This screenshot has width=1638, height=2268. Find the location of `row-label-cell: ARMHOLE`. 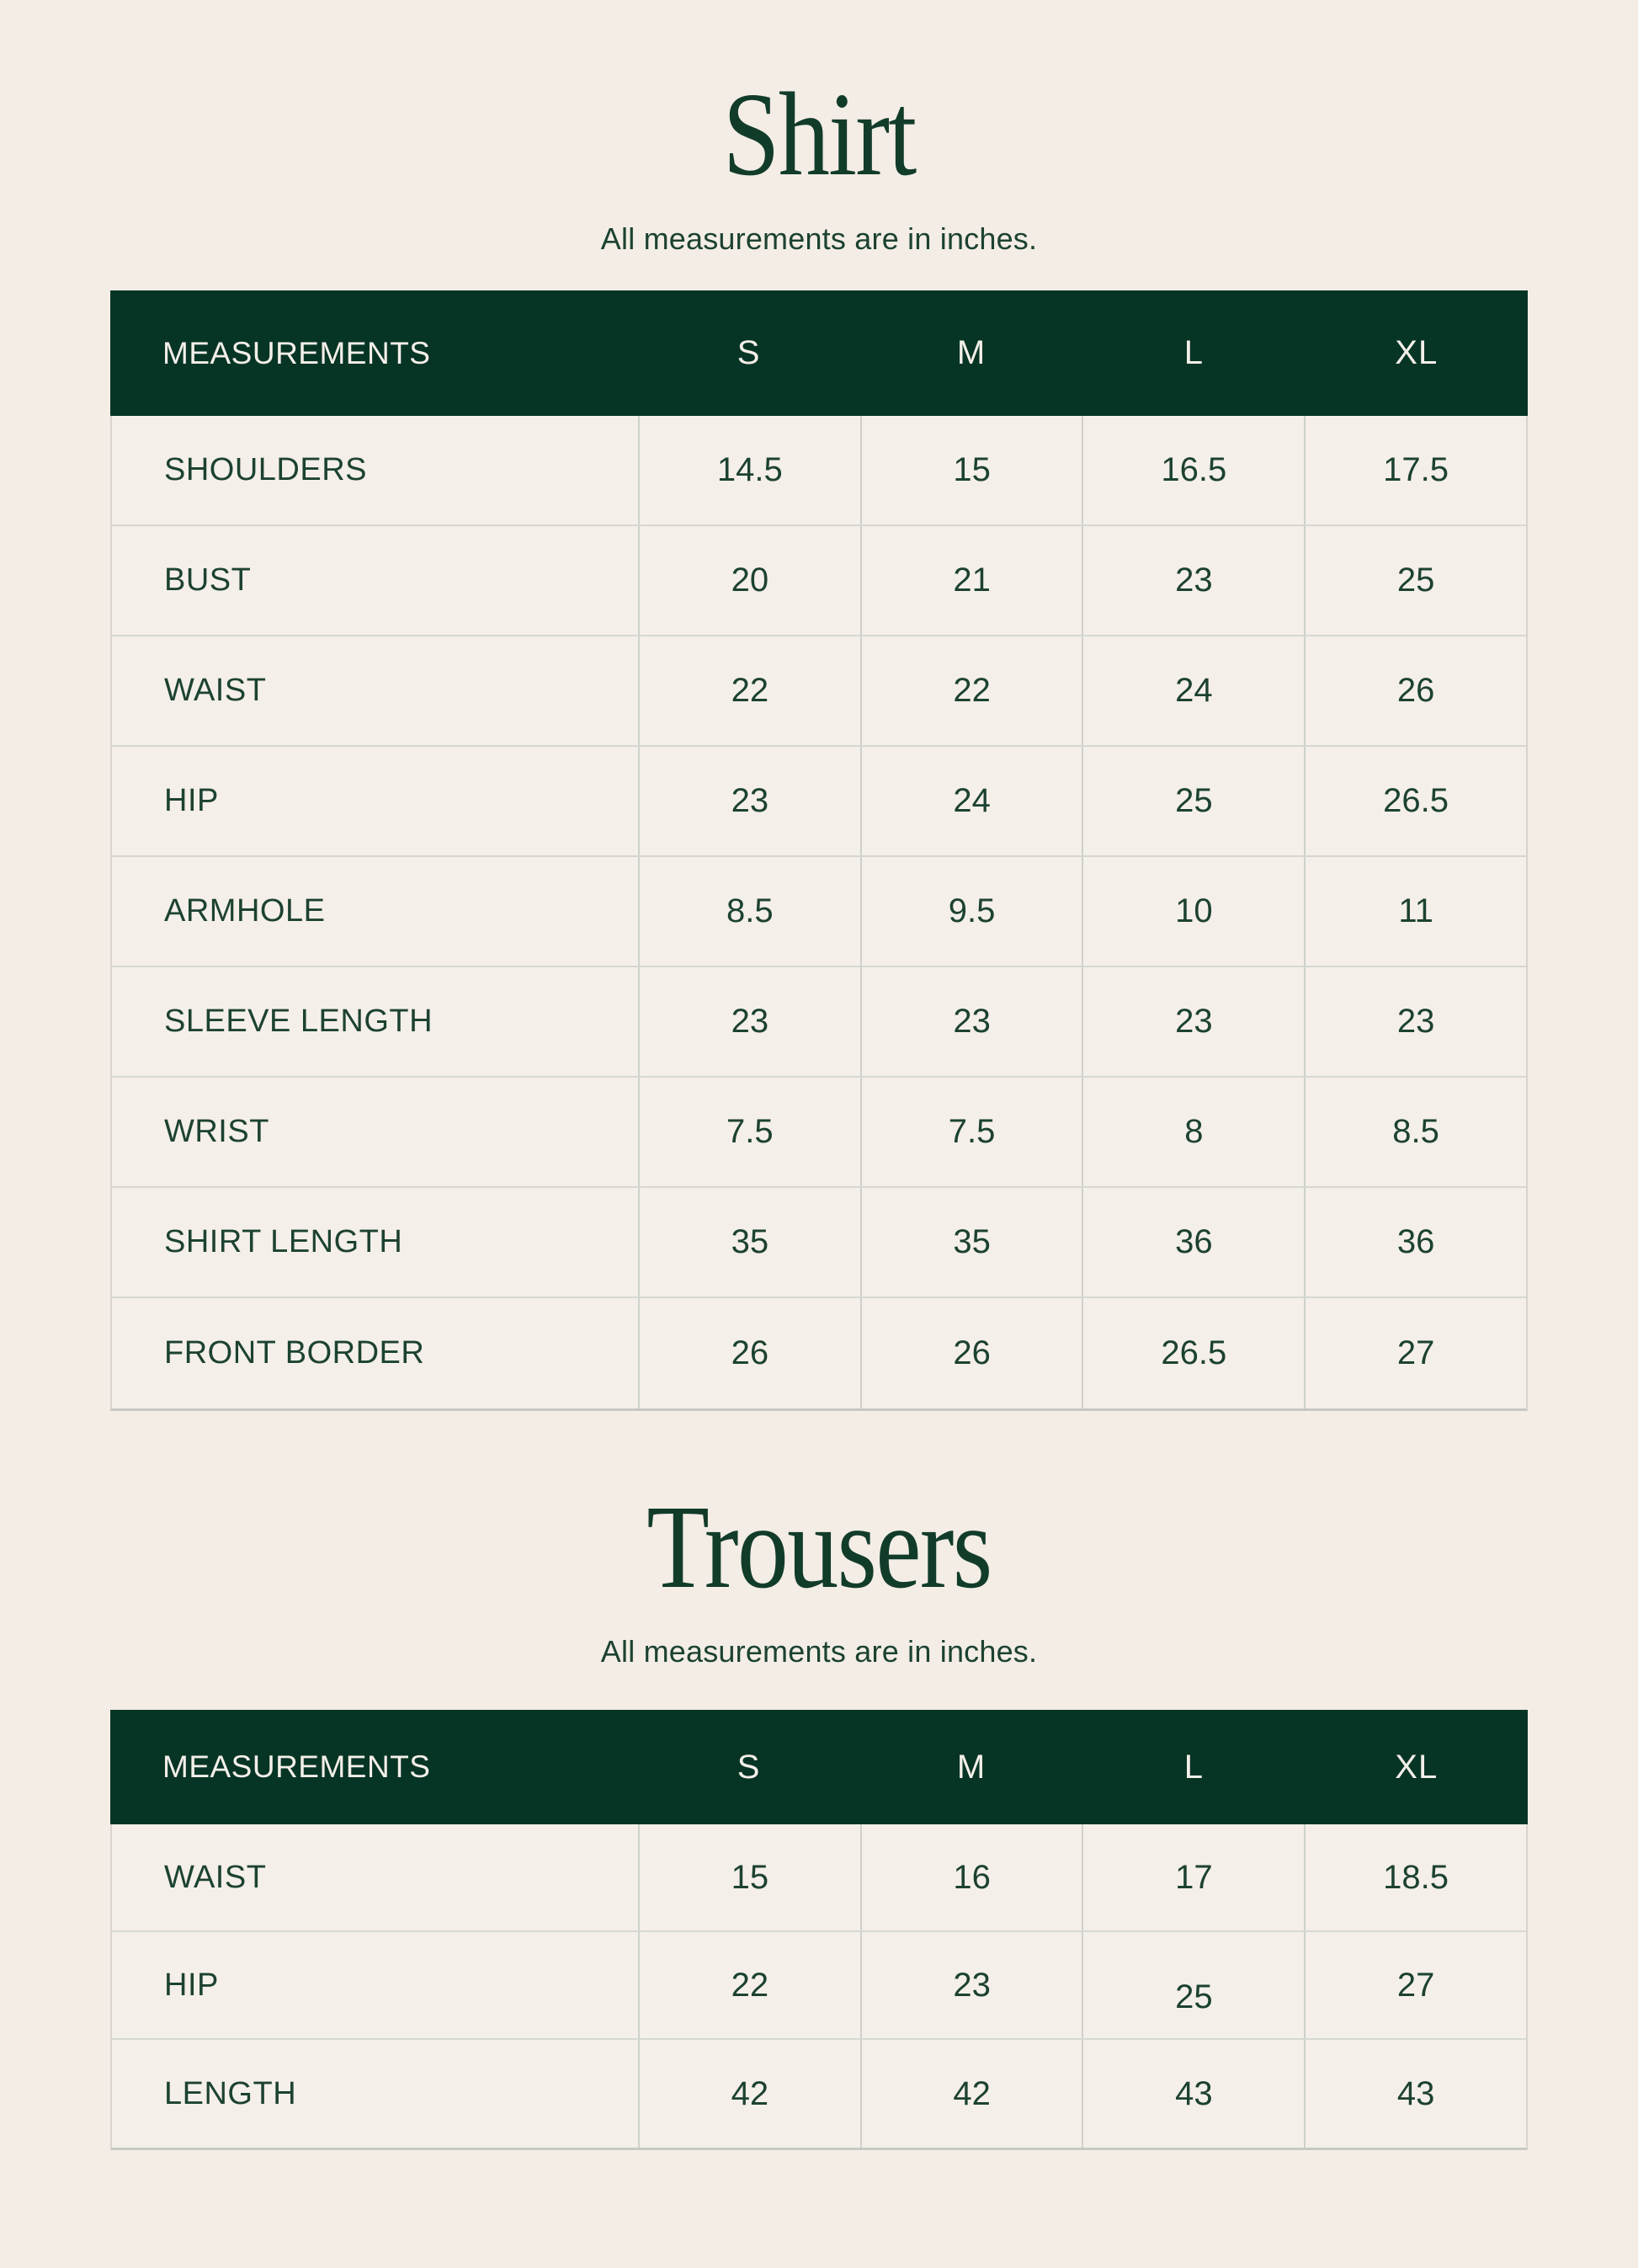

row-label-cell: ARMHOLE is located at coordinates (245, 911).